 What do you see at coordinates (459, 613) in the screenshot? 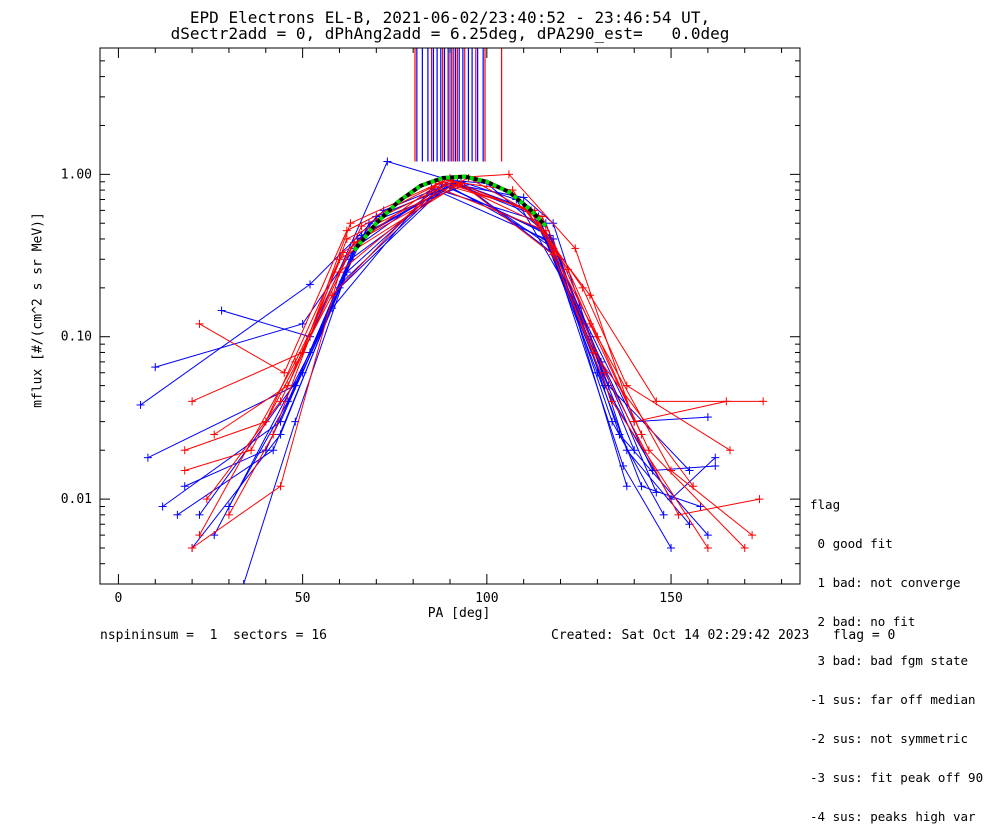
I see `x-axis-label: PA [deg]` at bounding box center [459, 613].